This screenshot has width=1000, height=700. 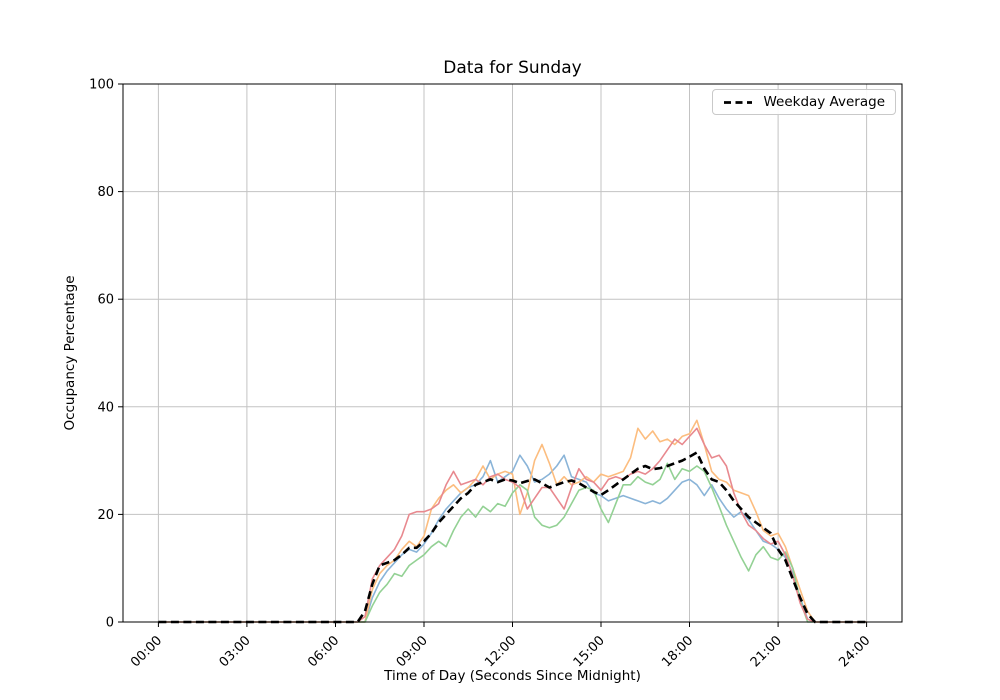 What do you see at coordinates (146, 651) in the screenshot?
I see `x-tick-label: 00:00` at bounding box center [146, 651].